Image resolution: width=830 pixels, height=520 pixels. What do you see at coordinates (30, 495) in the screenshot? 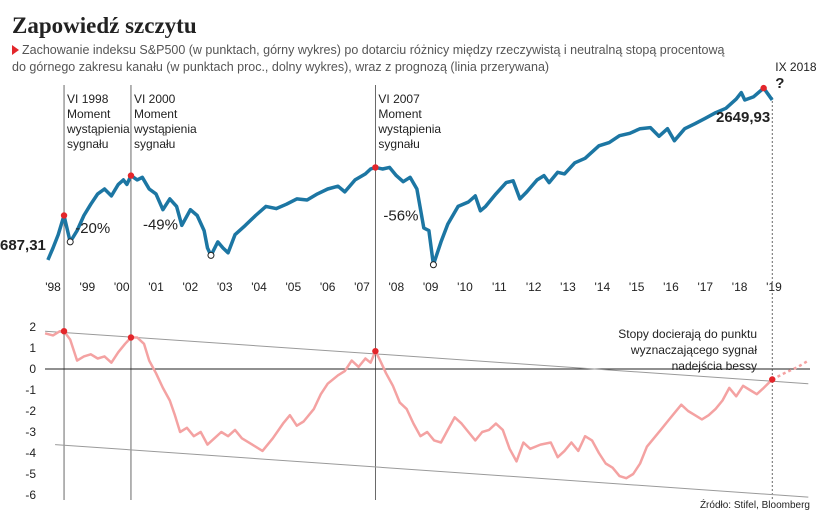
I see `y-tick-label: -6` at bounding box center [30, 495].